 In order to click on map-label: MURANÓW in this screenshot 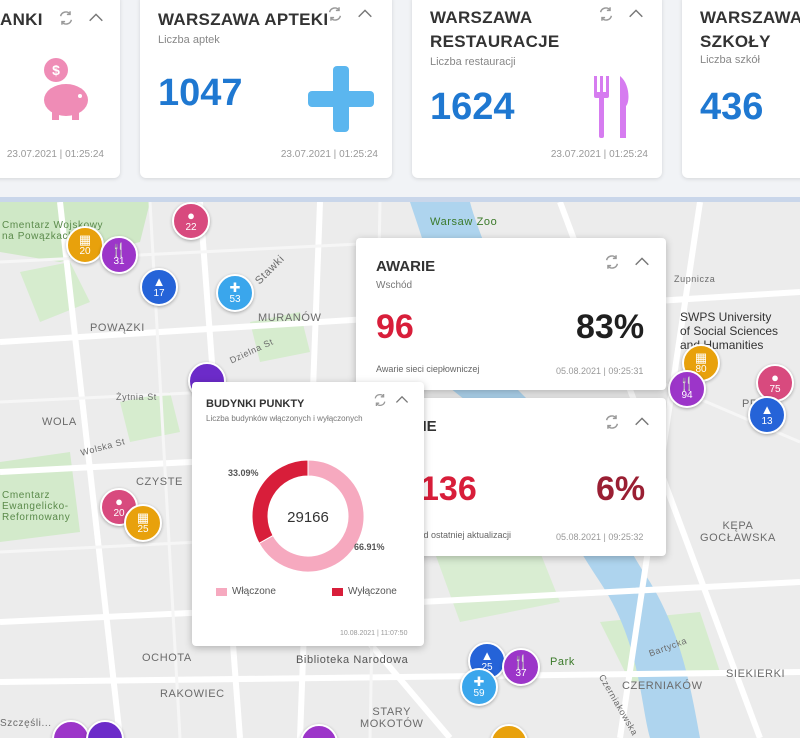, I will do `click(290, 318)`.